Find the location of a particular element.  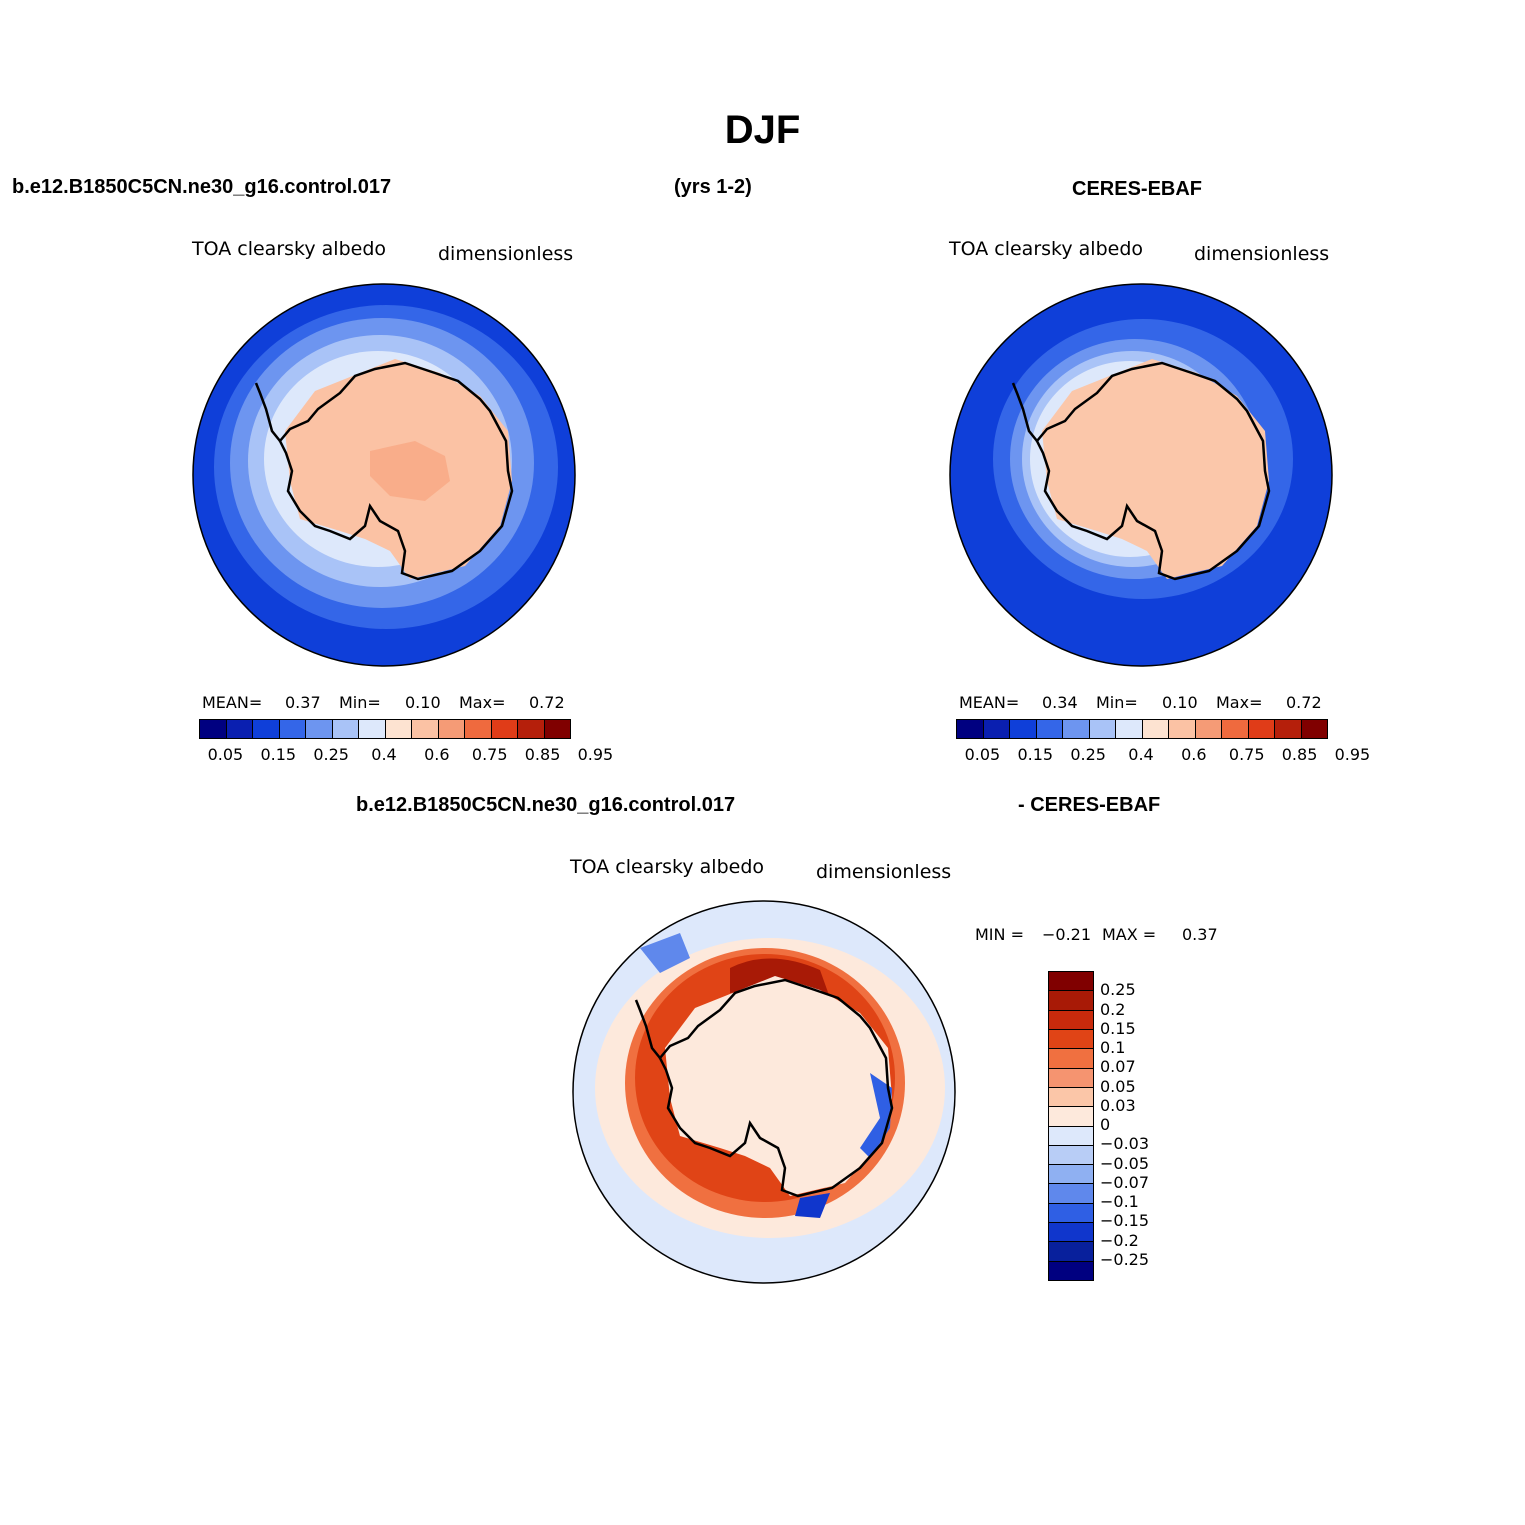

colorbar-level-label: 0 is located at coordinates (1105, 1124).